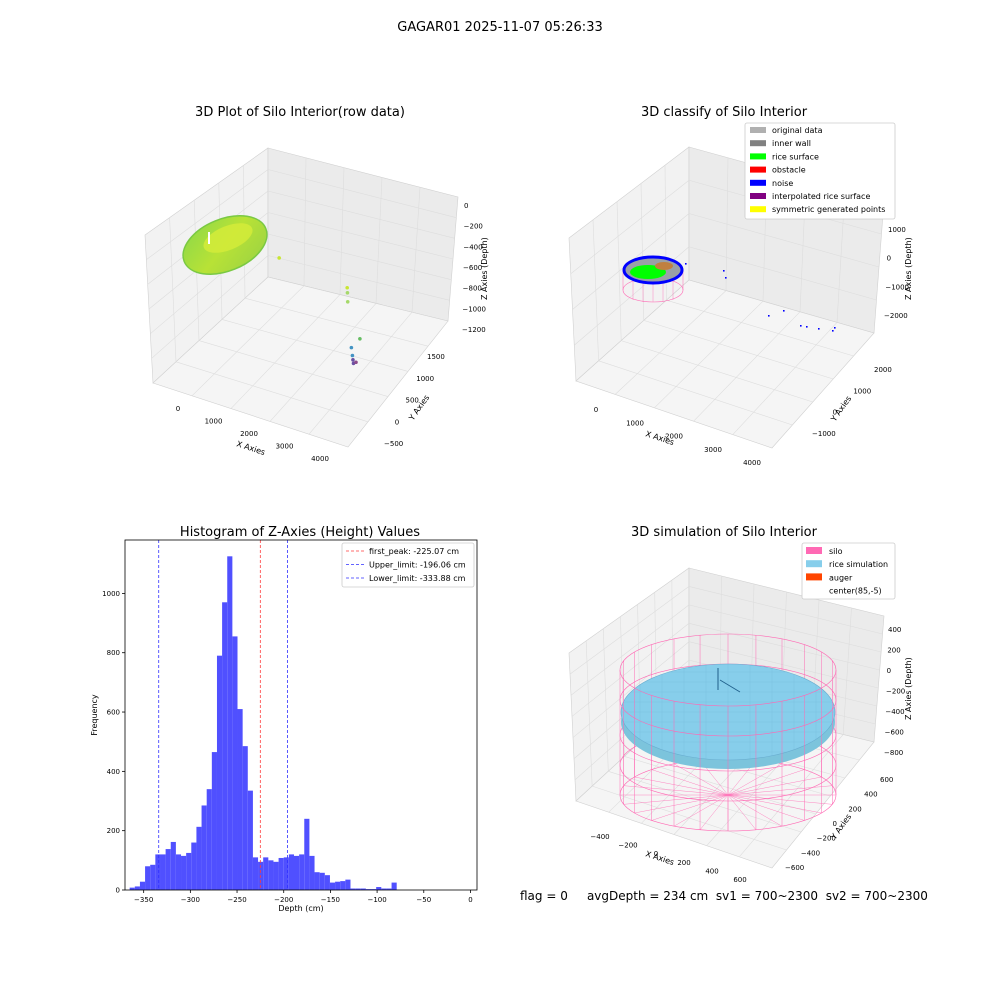 The height and width of the screenshot is (1000, 1000). What do you see at coordinates (596, 410) in the screenshot?
I see `cls-x-tick-label: 0` at bounding box center [596, 410].